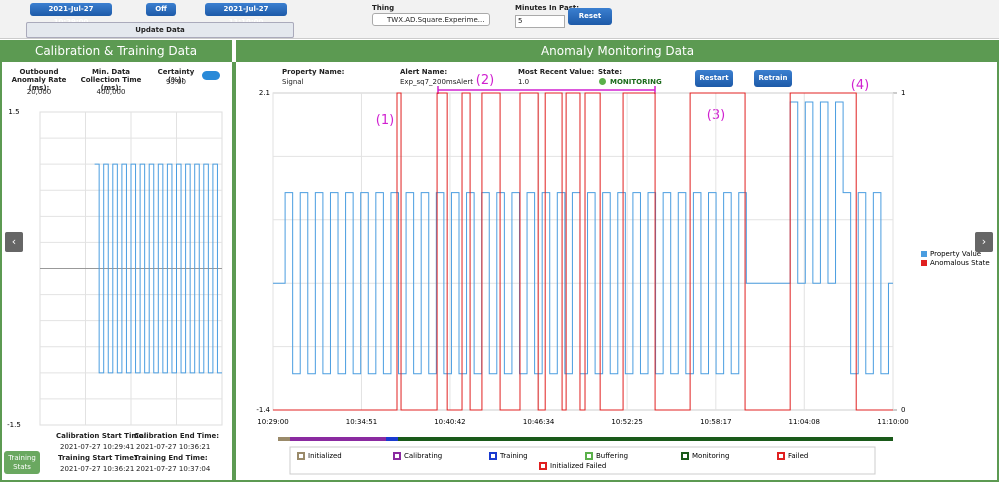 Image resolution: width=999 pixels, height=486 pixels. What do you see at coordinates (325, 456) in the screenshot?
I see `status-label: Initialized` at bounding box center [325, 456].